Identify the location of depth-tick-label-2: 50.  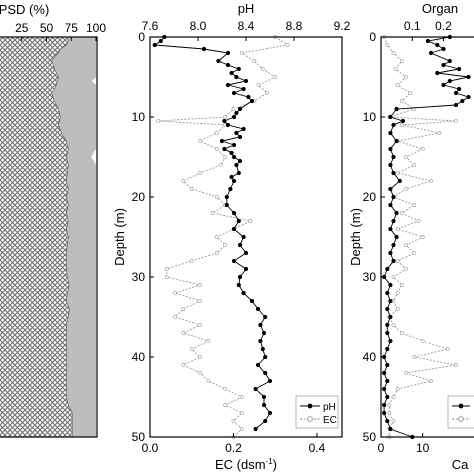
(370, 437).